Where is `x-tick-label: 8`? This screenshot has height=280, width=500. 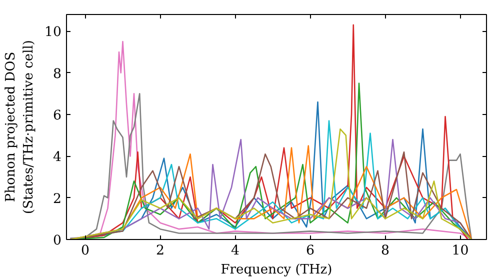 x-tick-label: 8 is located at coordinates (385, 251).